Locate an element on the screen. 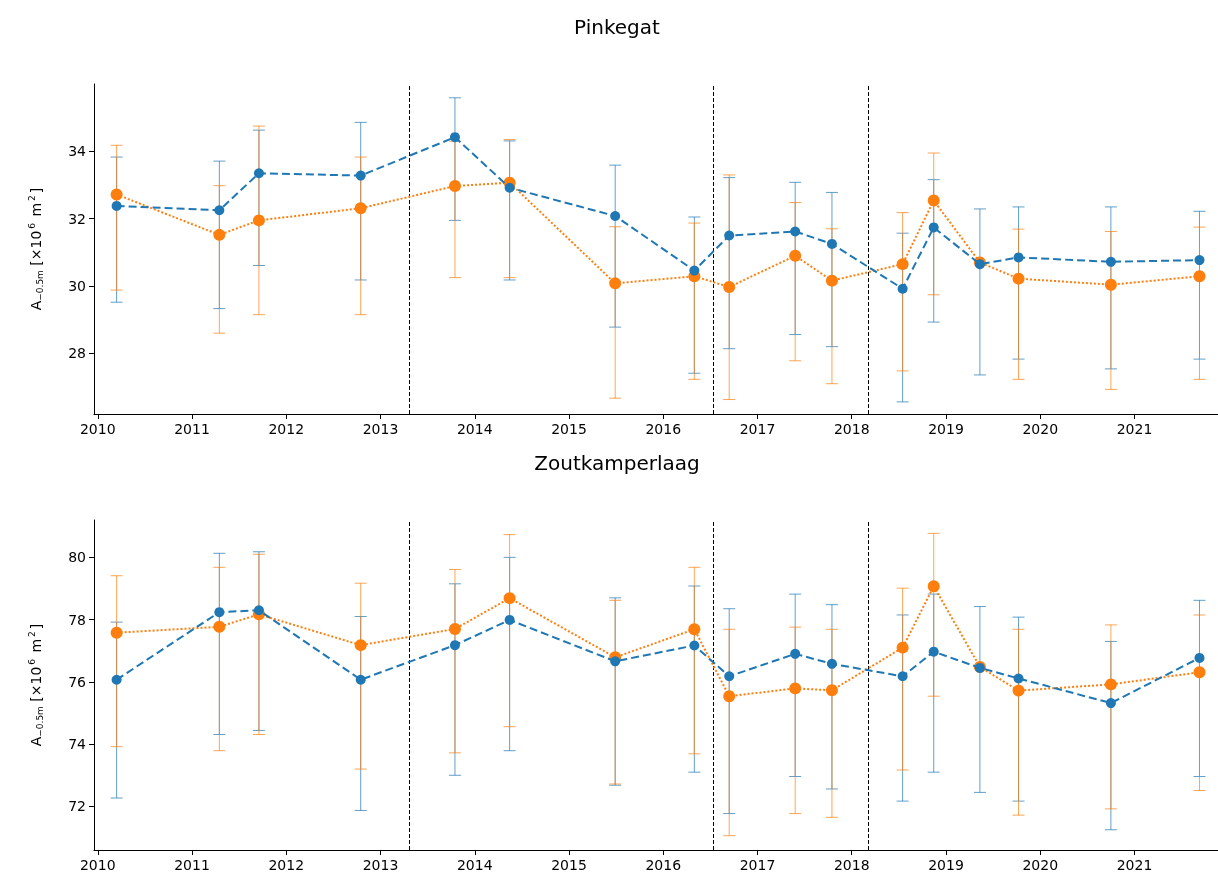 This screenshot has width=1218, height=892. chart-title: Pinkegat is located at coordinates (617, 27).